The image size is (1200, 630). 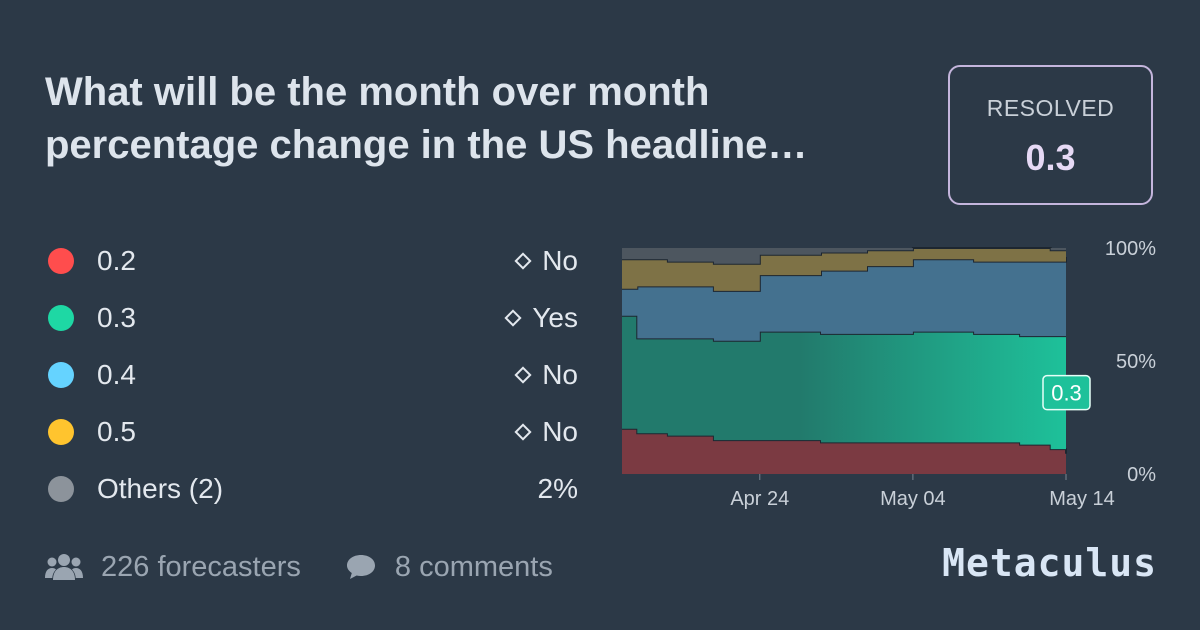 What do you see at coordinates (1049, 563) in the screenshot?
I see `metaculus-logo: Metaculus` at bounding box center [1049, 563].